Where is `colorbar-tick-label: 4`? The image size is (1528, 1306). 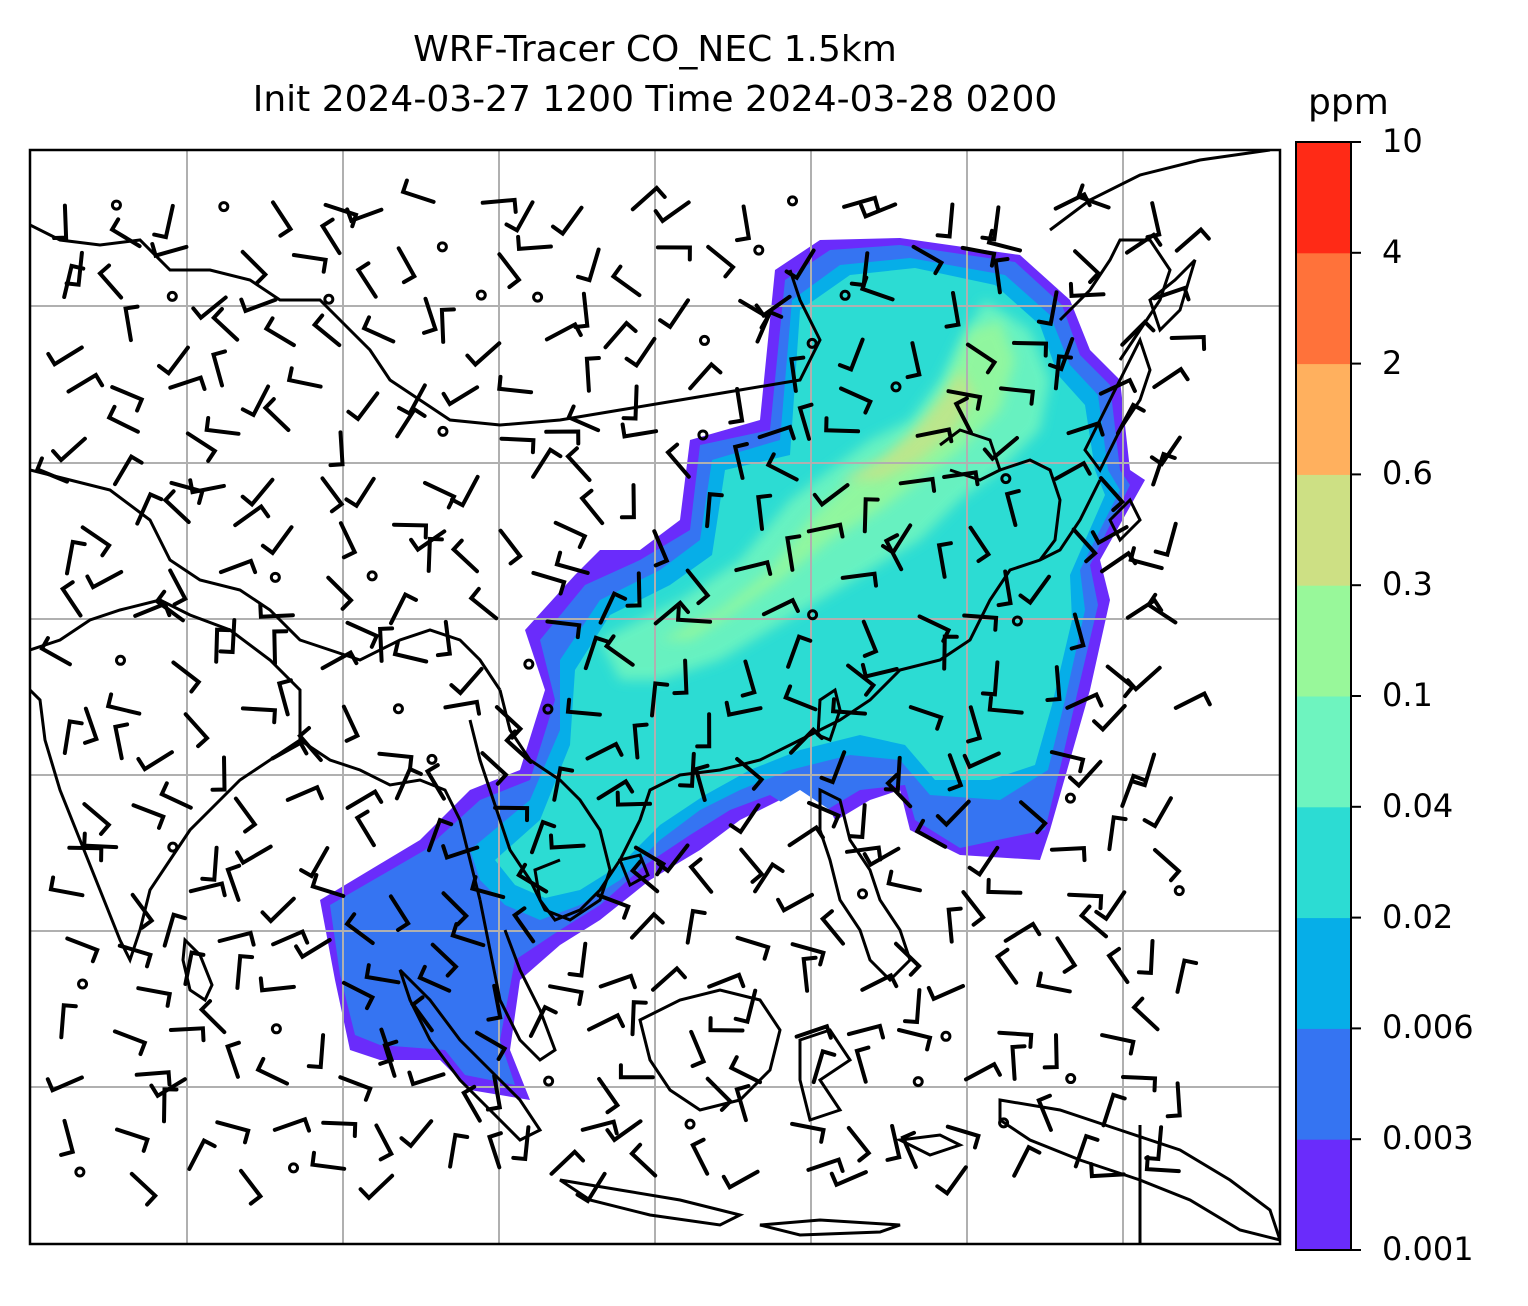
colorbar-tick-label: 4 is located at coordinates (1392, 251).